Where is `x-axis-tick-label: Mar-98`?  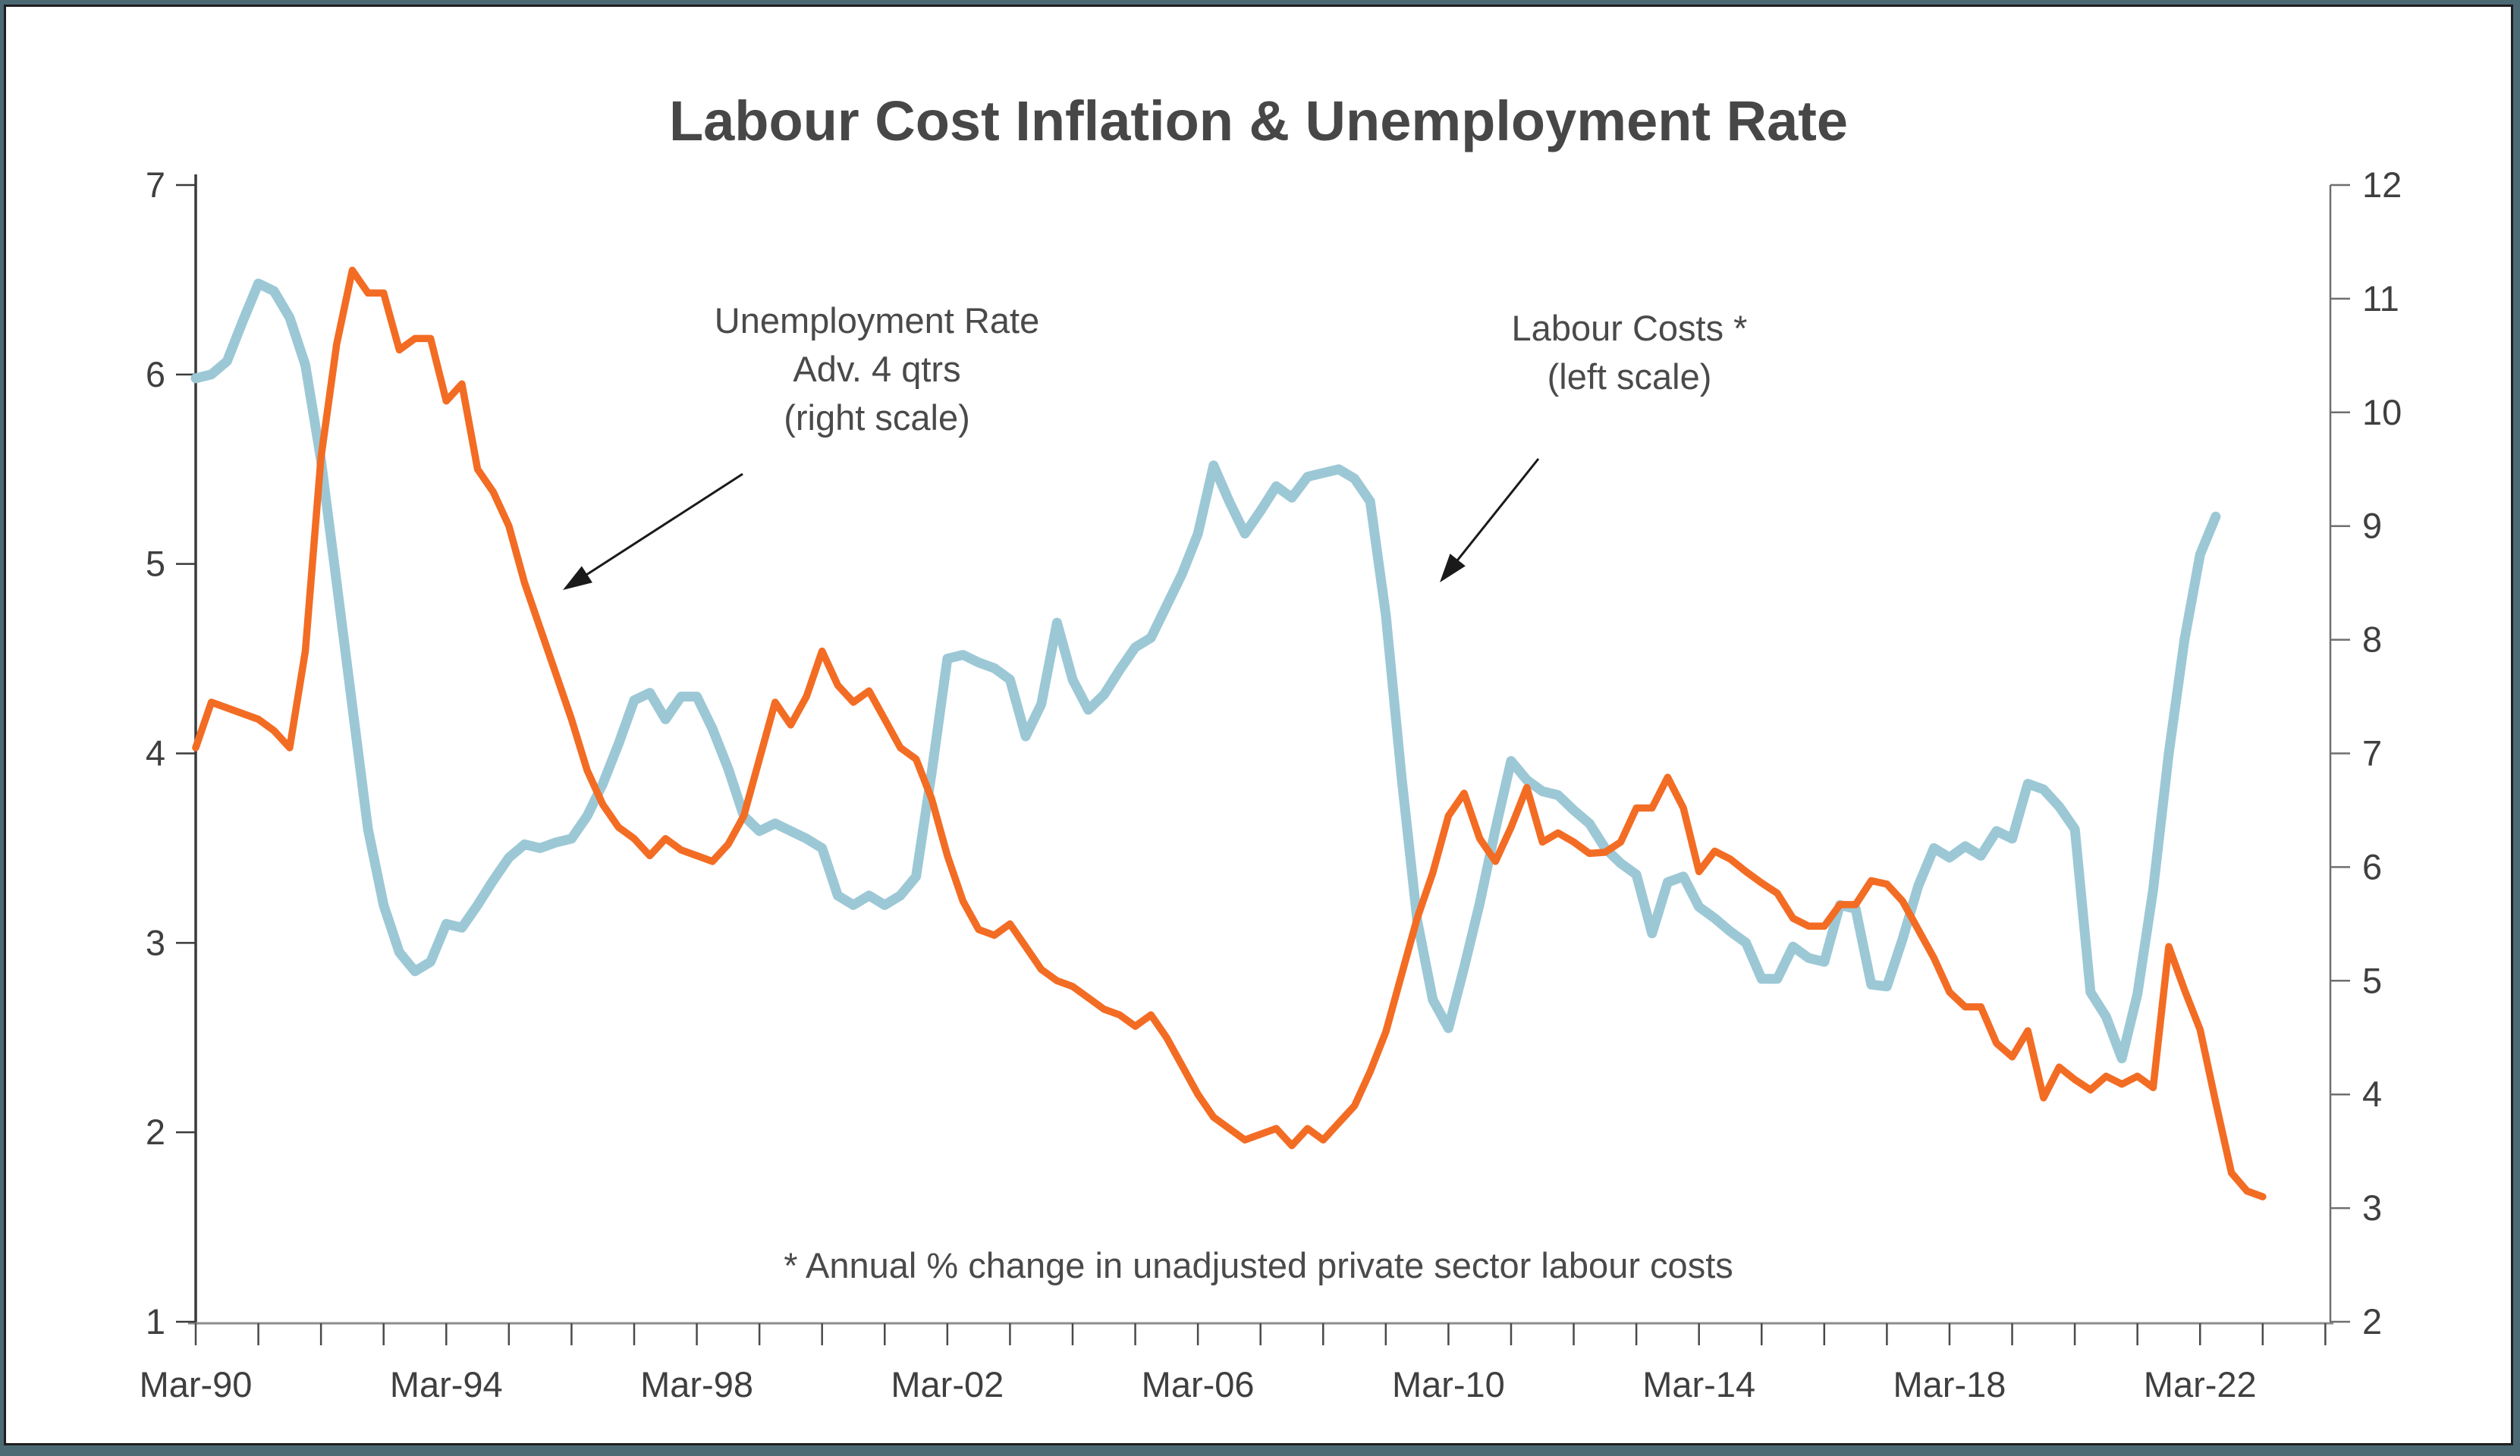 x-axis-tick-label: Mar-98 is located at coordinates (696, 1384).